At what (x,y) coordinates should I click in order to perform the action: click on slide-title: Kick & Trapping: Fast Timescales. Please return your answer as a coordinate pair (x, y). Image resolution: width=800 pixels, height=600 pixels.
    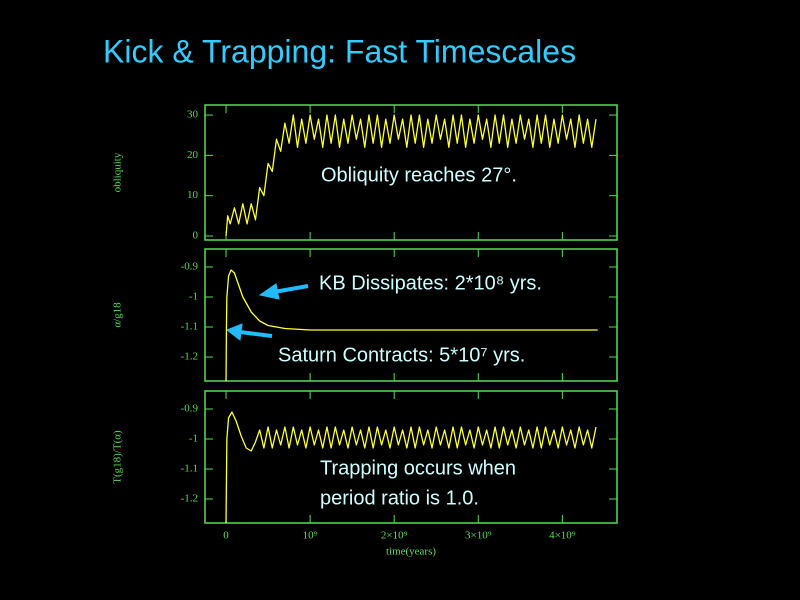
    Looking at the image, I should click on (339, 51).